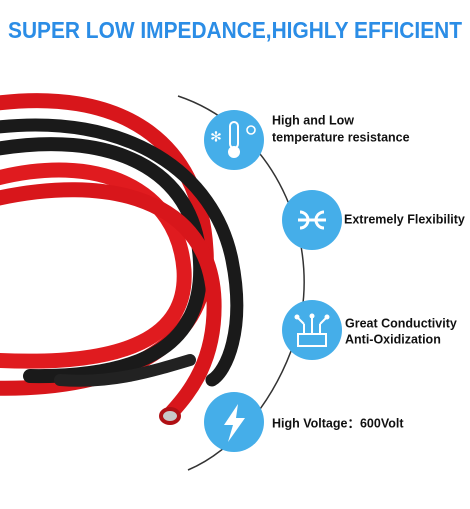 Image resolution: width=470 pixels, height=509 pixels. What do you see at coordinates (170, 416) in the screenshot?
I see `wire-end` at bounding box center [170, 416].